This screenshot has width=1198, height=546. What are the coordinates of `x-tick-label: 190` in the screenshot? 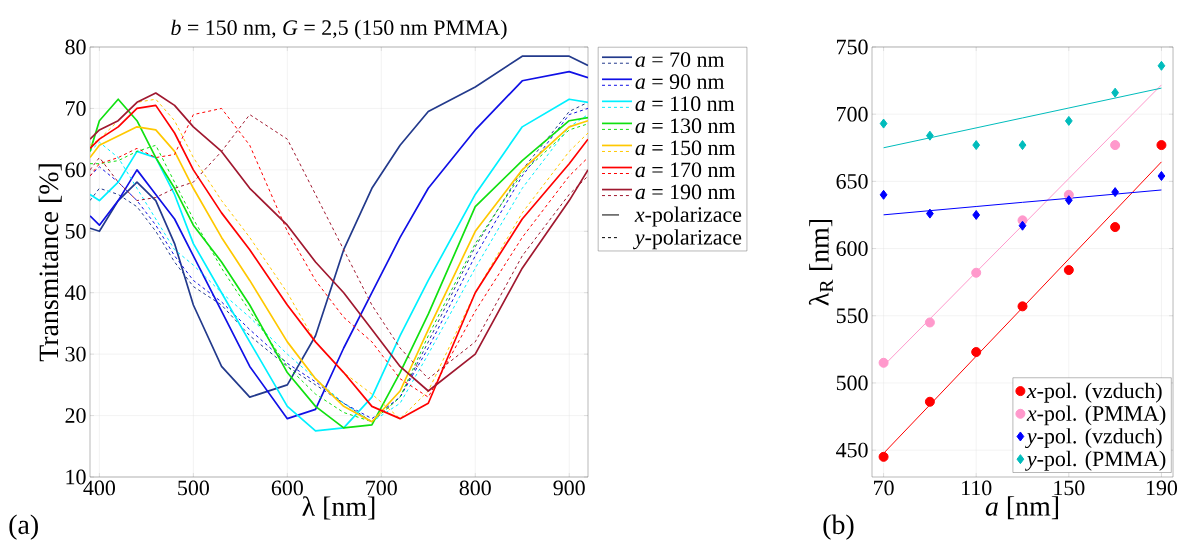 It's located at (1162, 488).